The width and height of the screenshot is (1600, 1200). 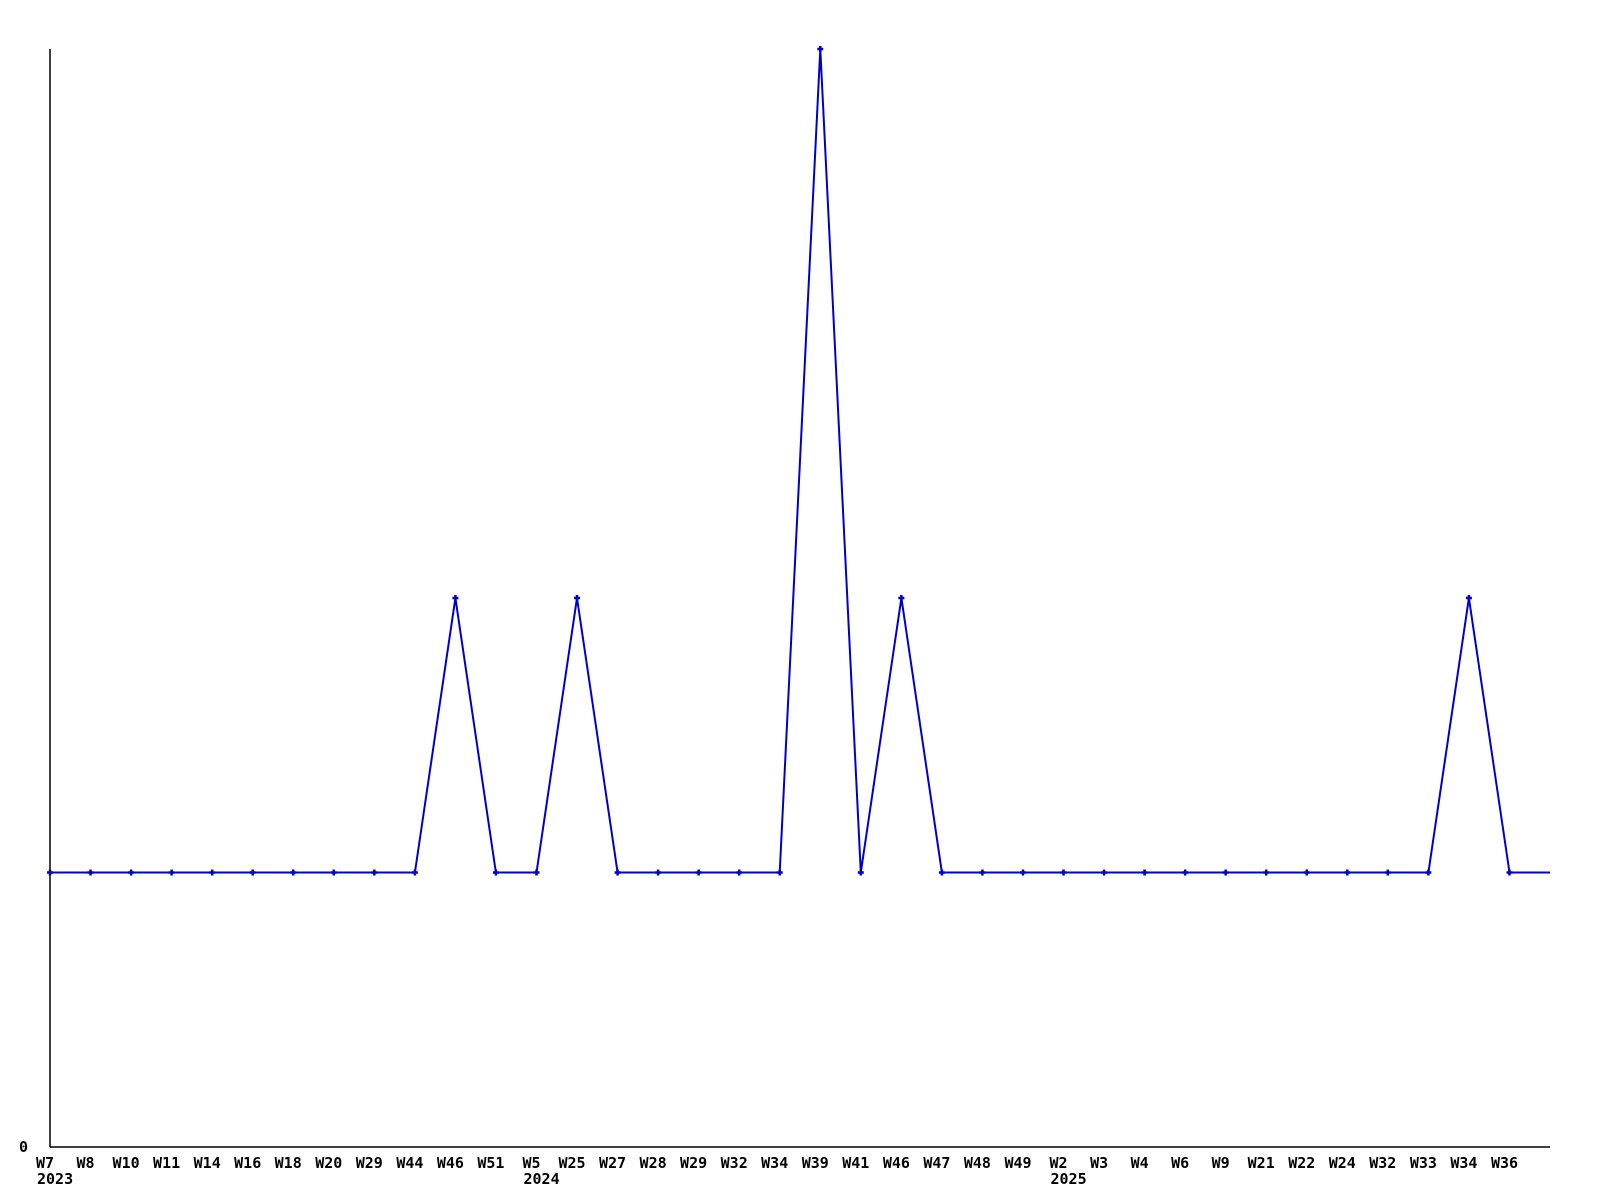 What do you see at coordinates (855, 1163) in the screenshot?
I see `x-tick-week-label: W41` at bounding box center [855, 1163].